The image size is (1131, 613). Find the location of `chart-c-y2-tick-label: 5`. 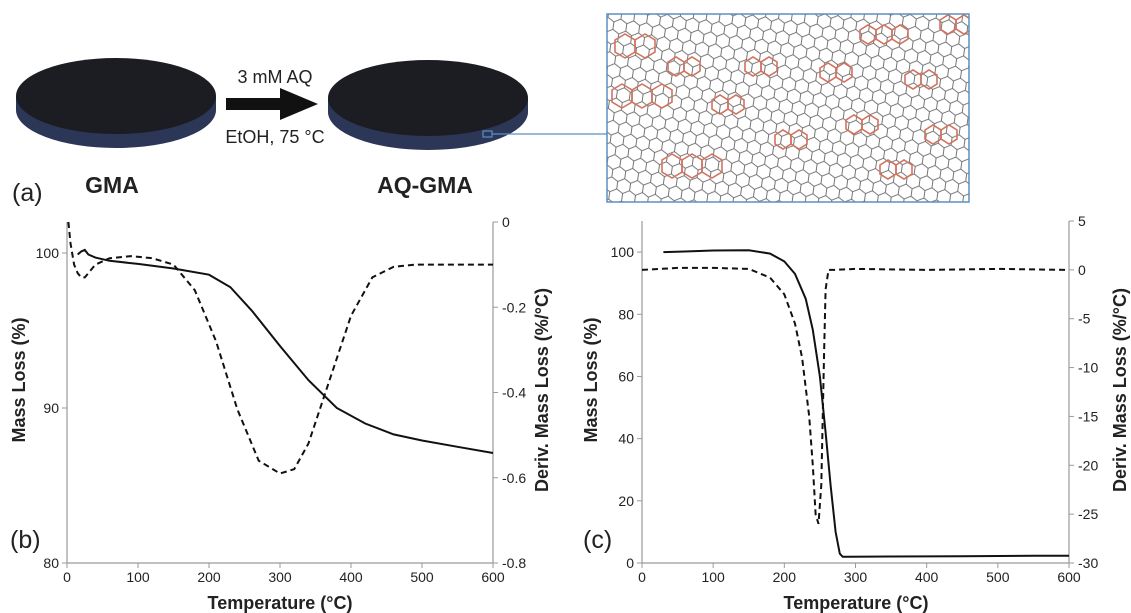

chart-c-y2-tick-label: 5 is located at coordinates (1082, 221).